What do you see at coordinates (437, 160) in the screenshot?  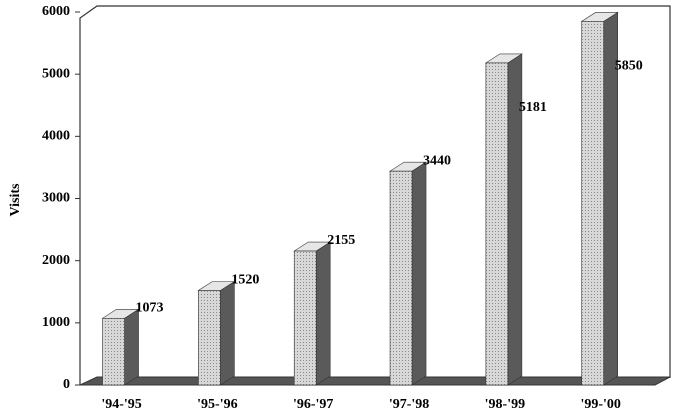 I see `value-label: 3440` at bounding box center [437, 160].